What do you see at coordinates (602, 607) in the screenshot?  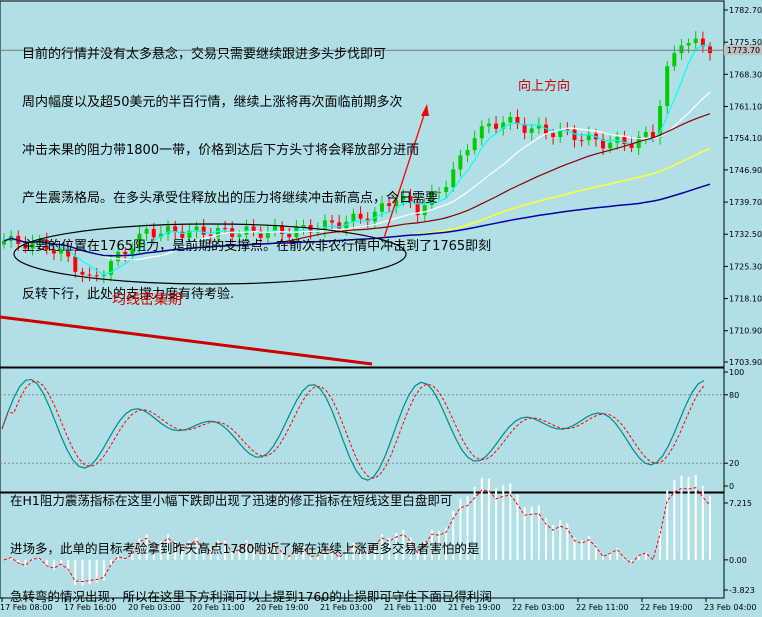 I see `x-tick-label: 22 Feb 11:00` at bounding box center [602, 607].